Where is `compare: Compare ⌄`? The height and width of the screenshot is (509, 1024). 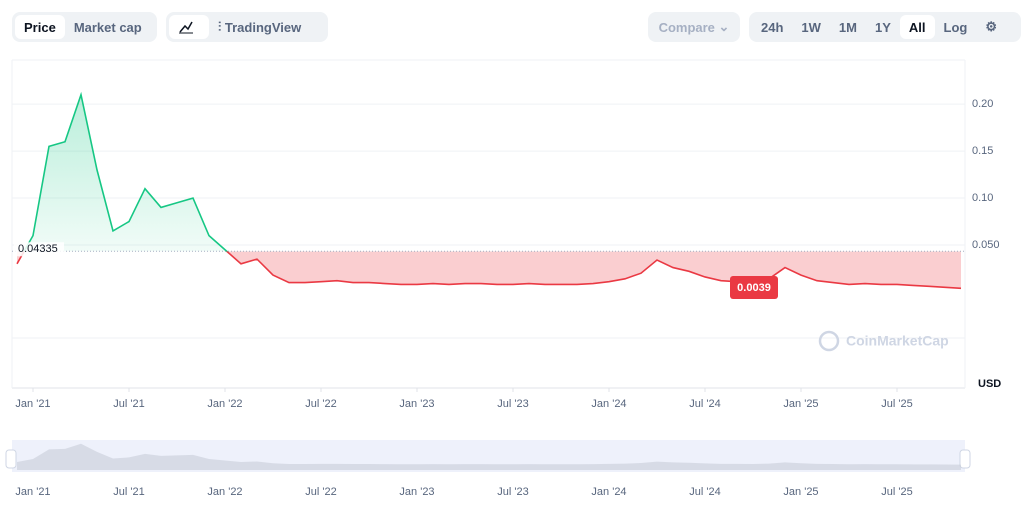
compare: Compare ⌄ is located at coordinates (694, 27).